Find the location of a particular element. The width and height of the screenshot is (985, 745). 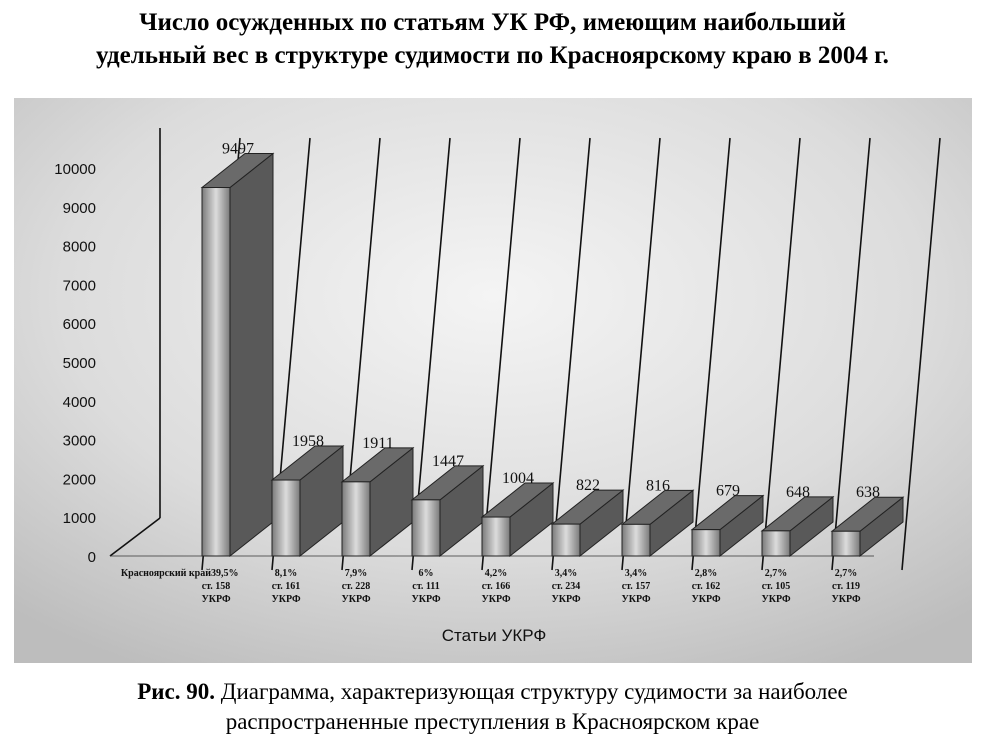

y-tick-label: 0 is located at coordinates (92, 557).